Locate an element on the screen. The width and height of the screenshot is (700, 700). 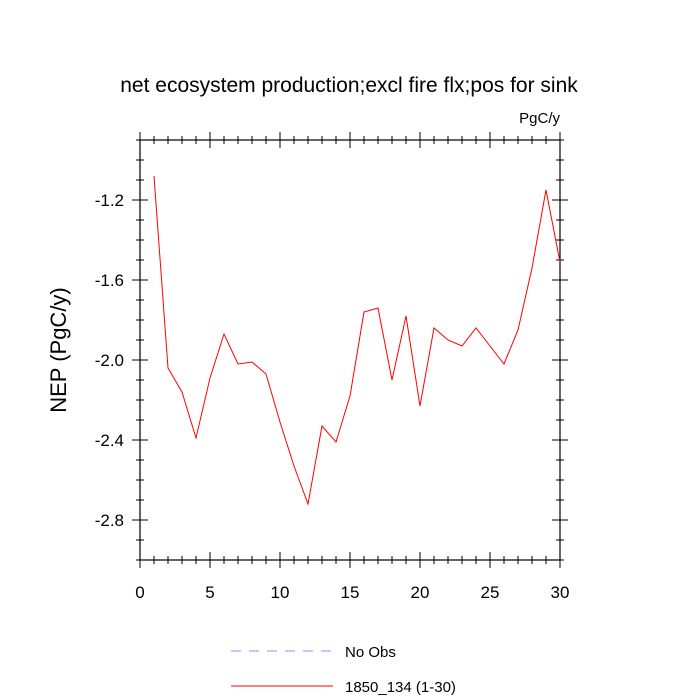
y-tick-label: -1.2 is located at coordinates (109, 200).